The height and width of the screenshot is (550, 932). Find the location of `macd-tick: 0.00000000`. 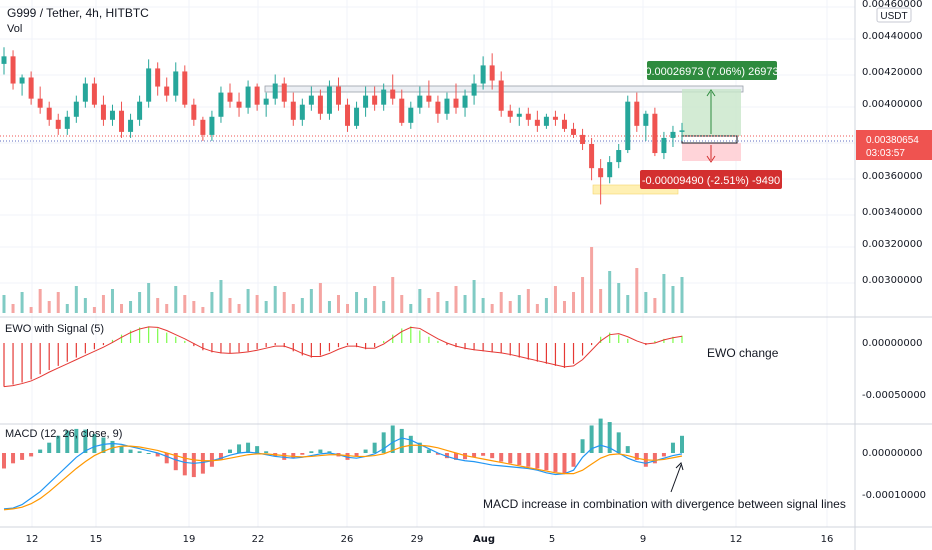

macd-tick: 0.00000000 is located at coordinates (892, 453).